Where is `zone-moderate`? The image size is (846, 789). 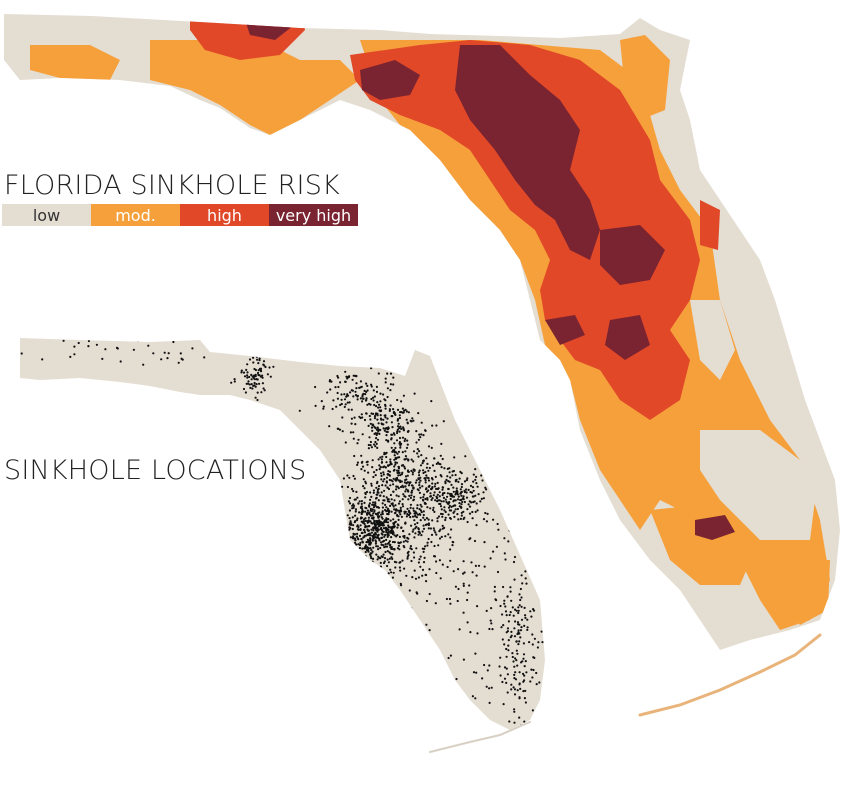
zone-moderate is located at coordinates (75, 62).